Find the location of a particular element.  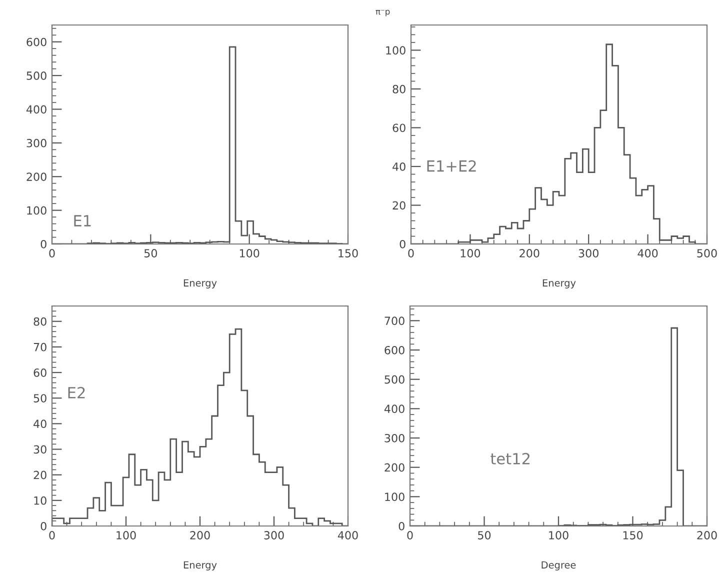

x-tick-label: 500 is located at coordinates (707, 253).